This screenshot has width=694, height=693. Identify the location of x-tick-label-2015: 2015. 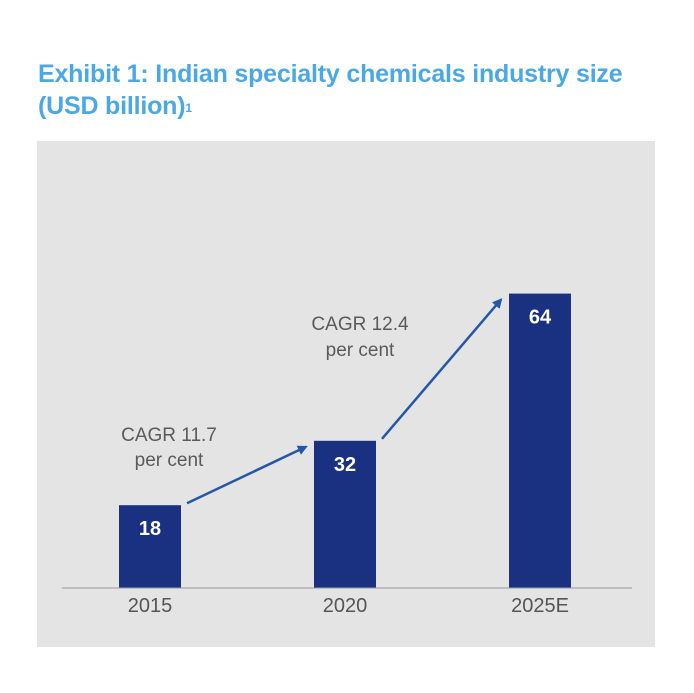
(150, 606).